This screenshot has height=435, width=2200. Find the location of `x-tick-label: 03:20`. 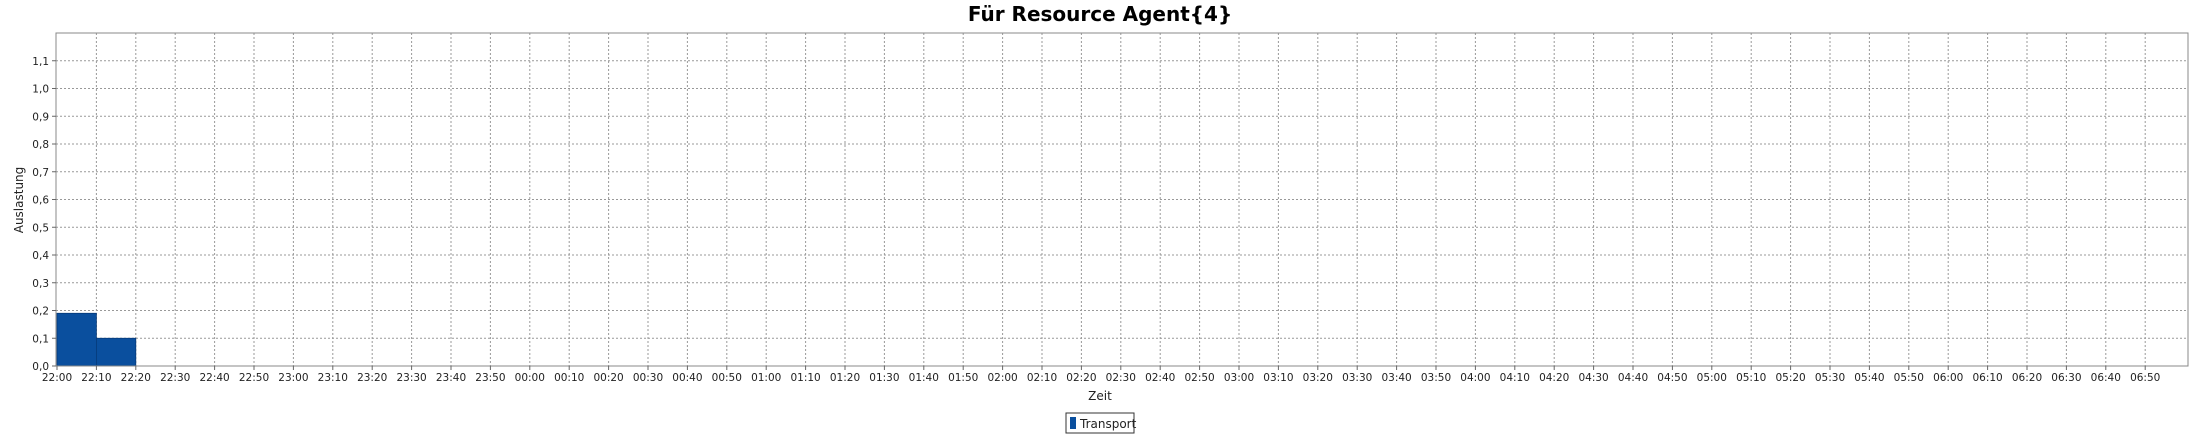

x-tick-label: 03:20 is located at coordinates (1318, 378).